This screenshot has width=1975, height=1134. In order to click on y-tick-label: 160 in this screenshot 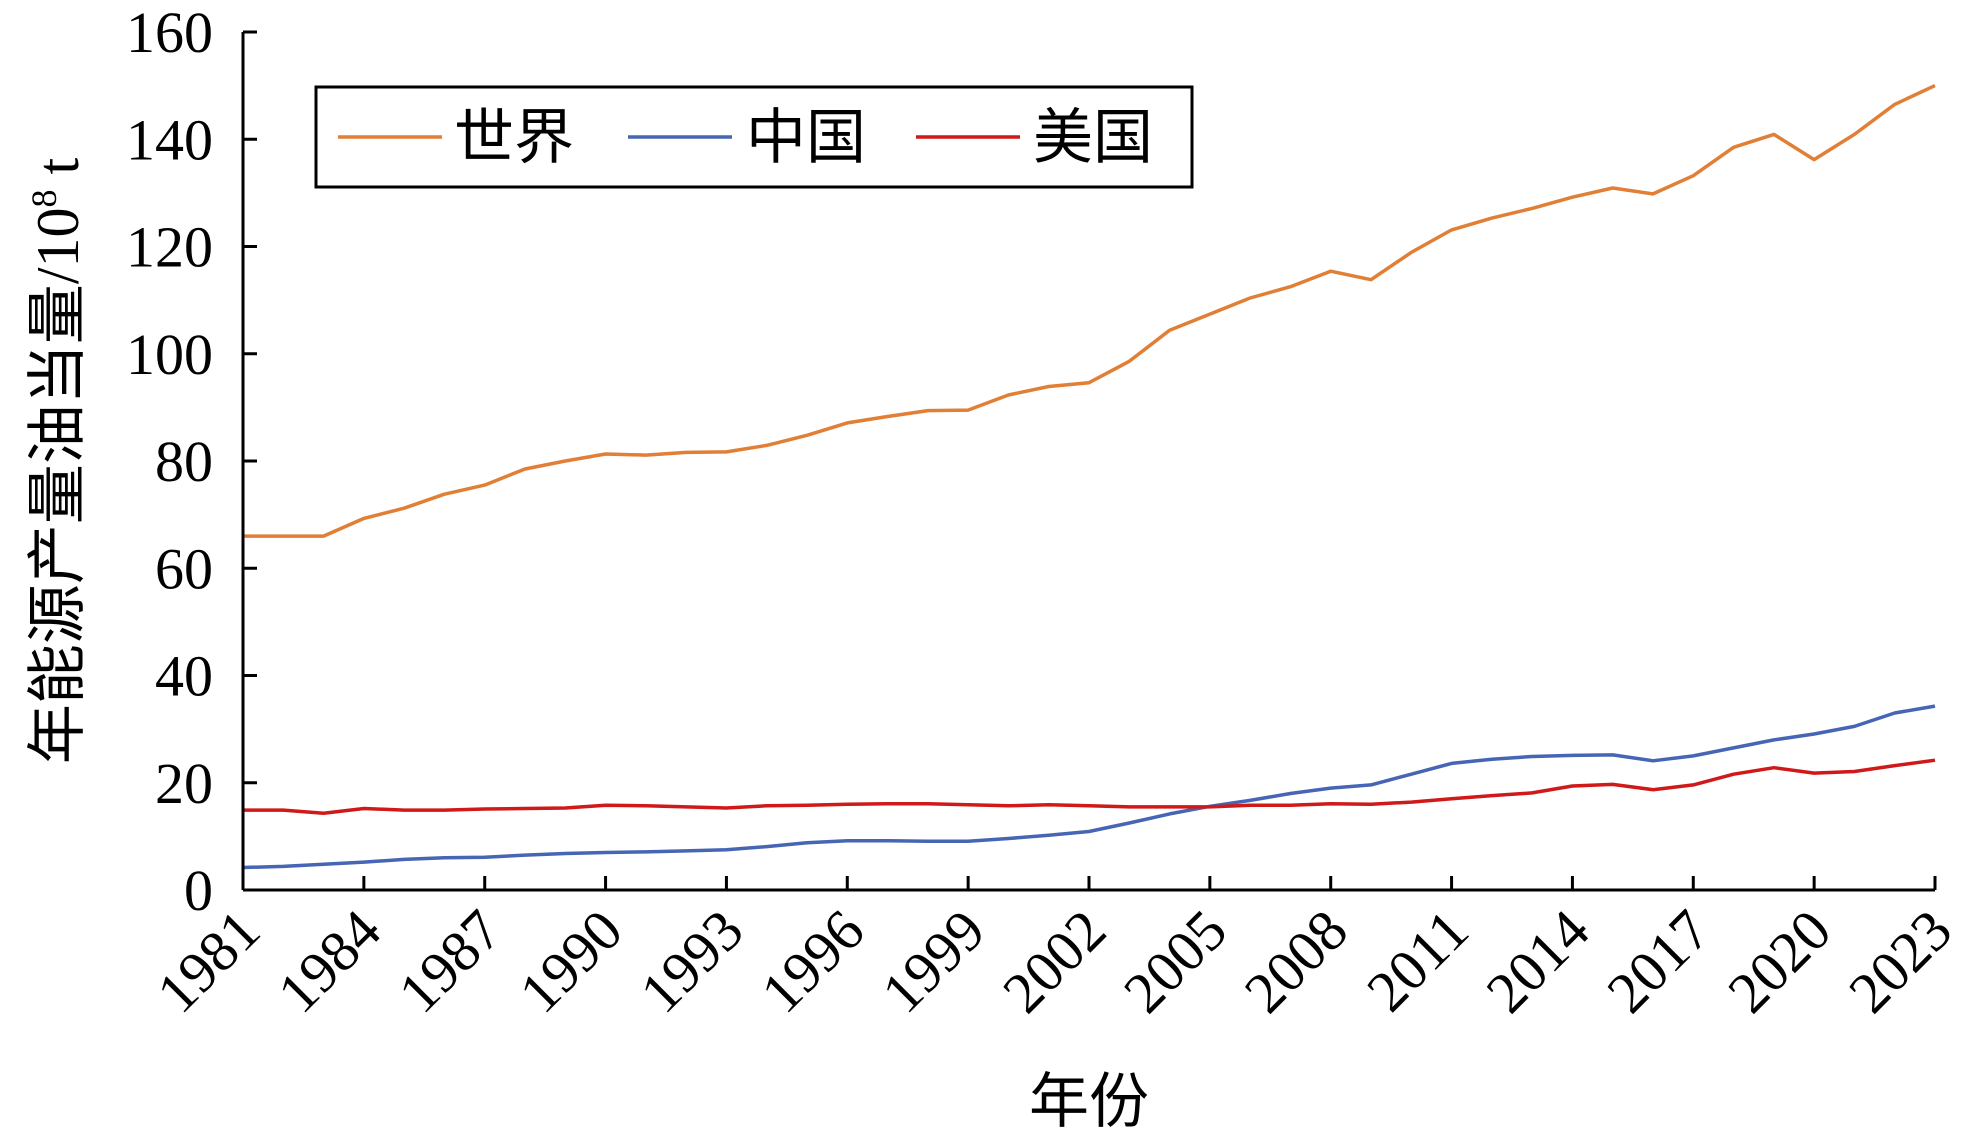, I will do `click(169, 32)`.